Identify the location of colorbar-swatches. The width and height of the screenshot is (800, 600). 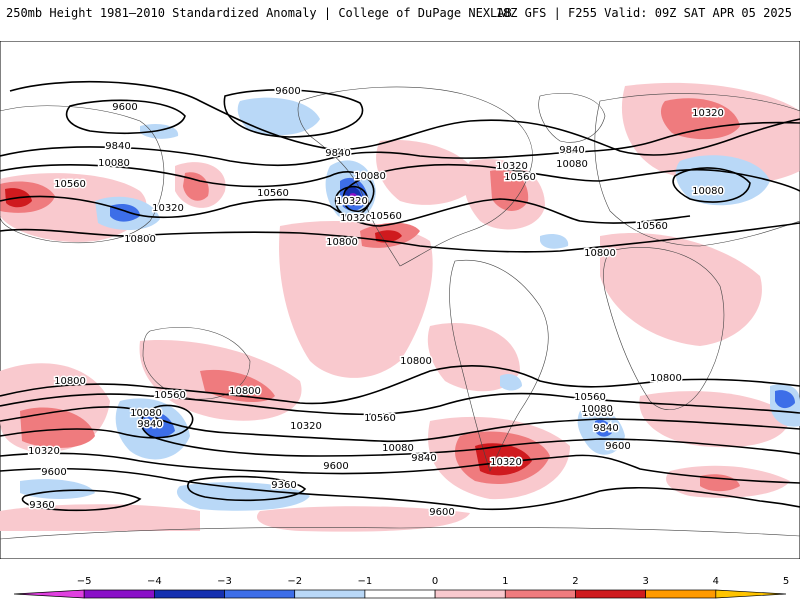
(400, 594).